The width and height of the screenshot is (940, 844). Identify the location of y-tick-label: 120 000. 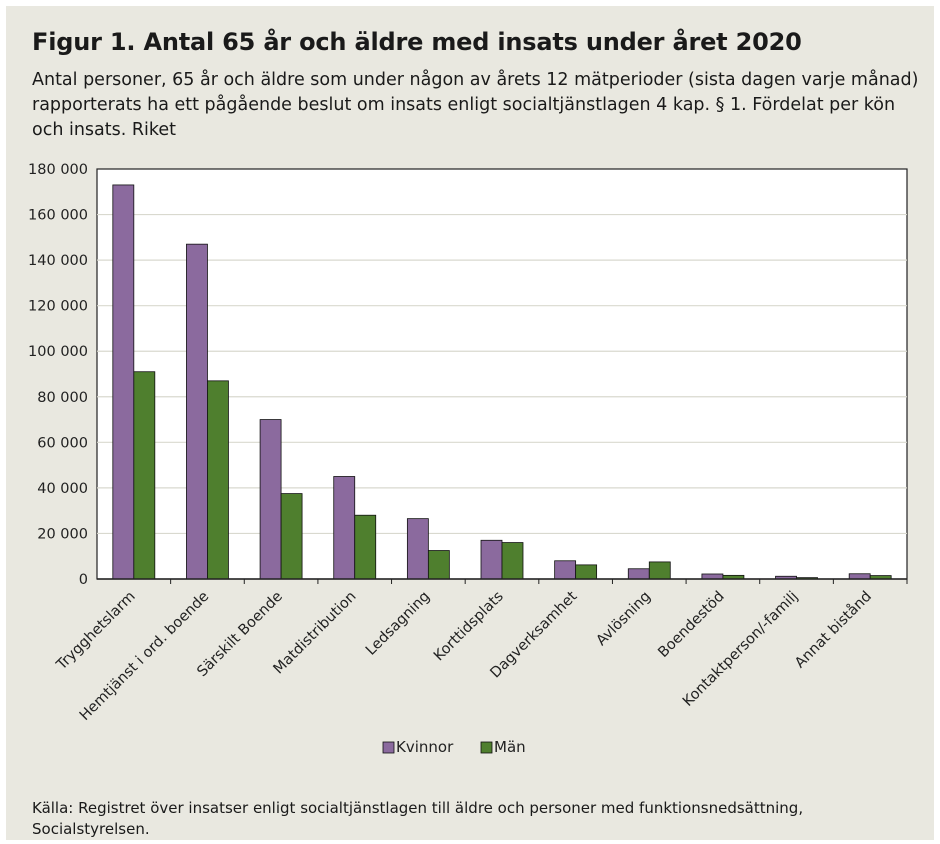
(58, 307).